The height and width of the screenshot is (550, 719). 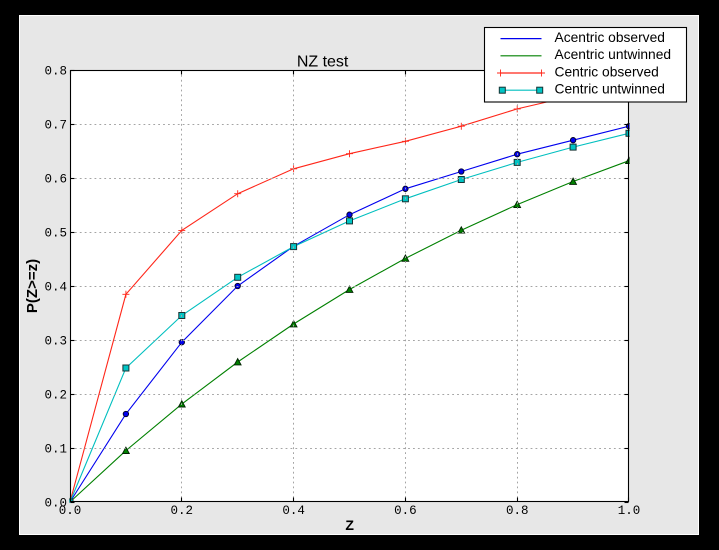 I want to click on svg-text: 0.1, so click(x=55, y=449).